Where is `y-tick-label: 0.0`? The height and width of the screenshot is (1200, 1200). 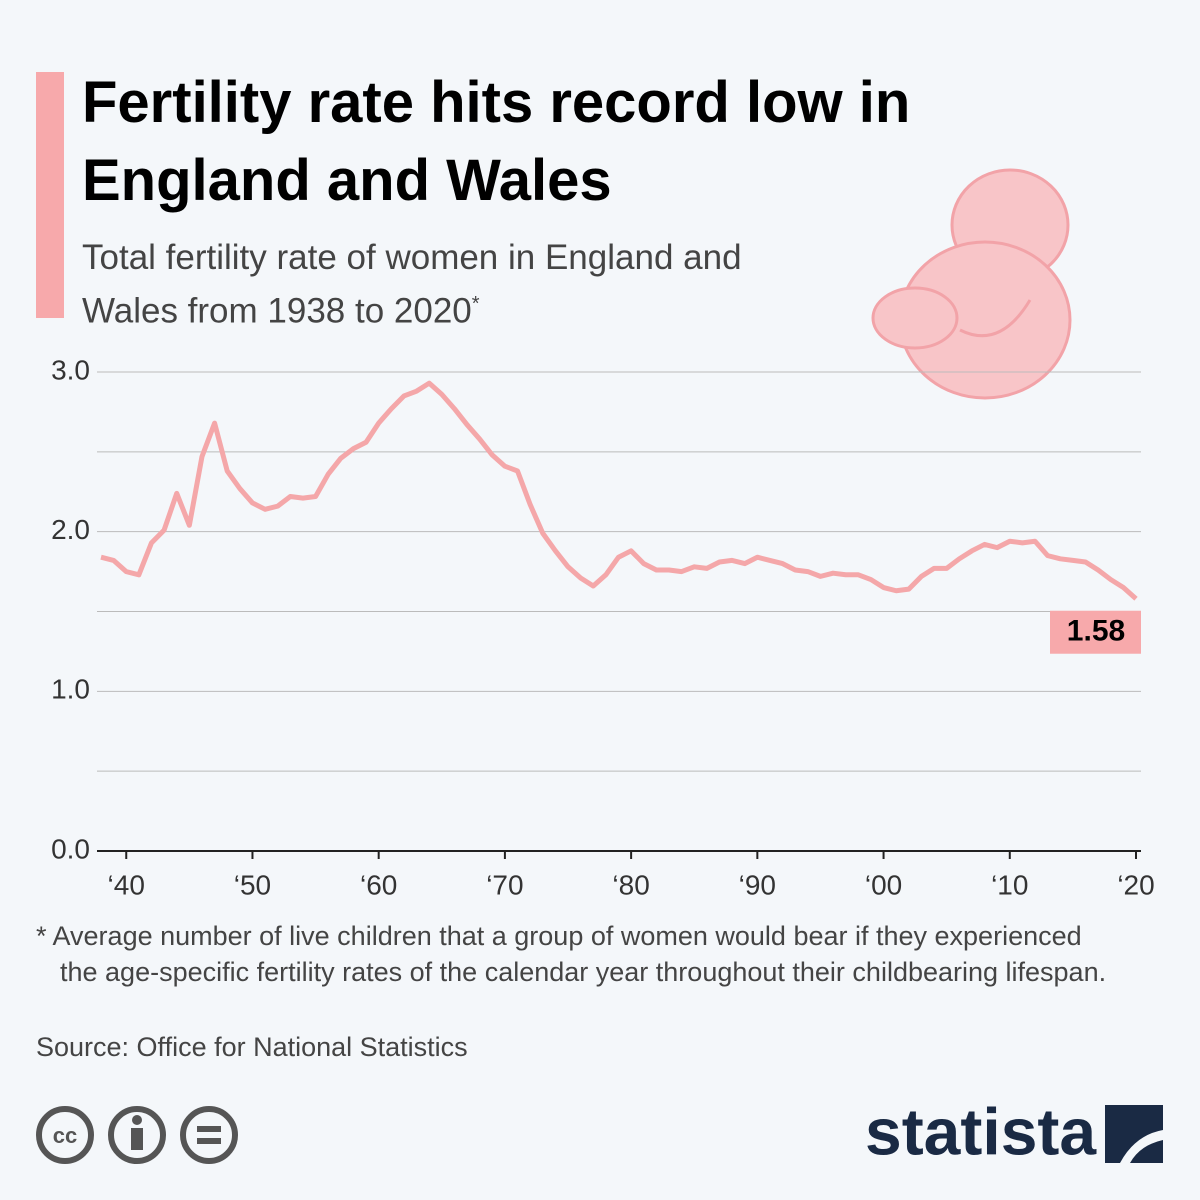 y-tick-label: 0.0 is located at coordinates (70, 848).